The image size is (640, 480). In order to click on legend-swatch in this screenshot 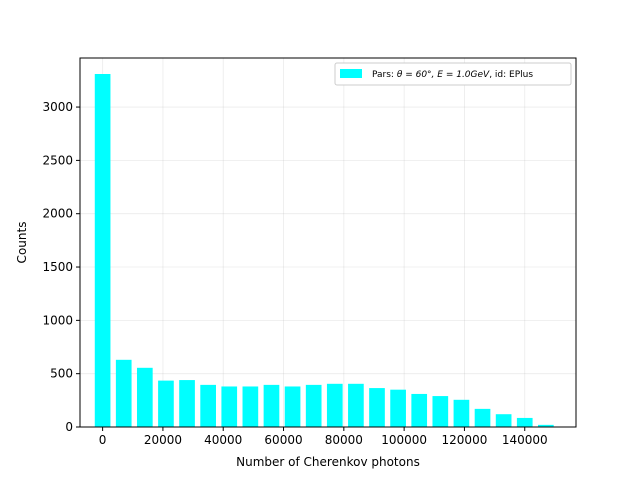, I will do `click(351, 73)`.